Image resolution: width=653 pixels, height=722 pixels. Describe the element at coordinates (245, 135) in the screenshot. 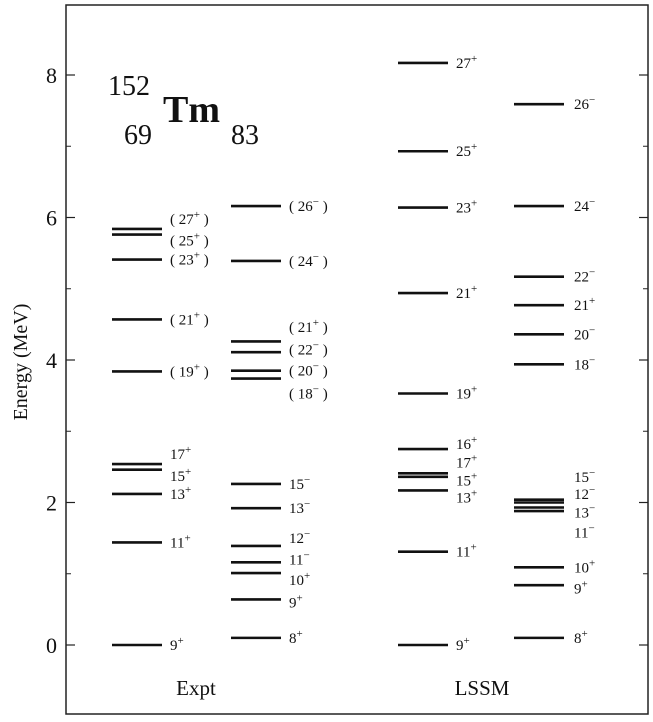

I see `nucleus-neutron-number: 83` at that location.